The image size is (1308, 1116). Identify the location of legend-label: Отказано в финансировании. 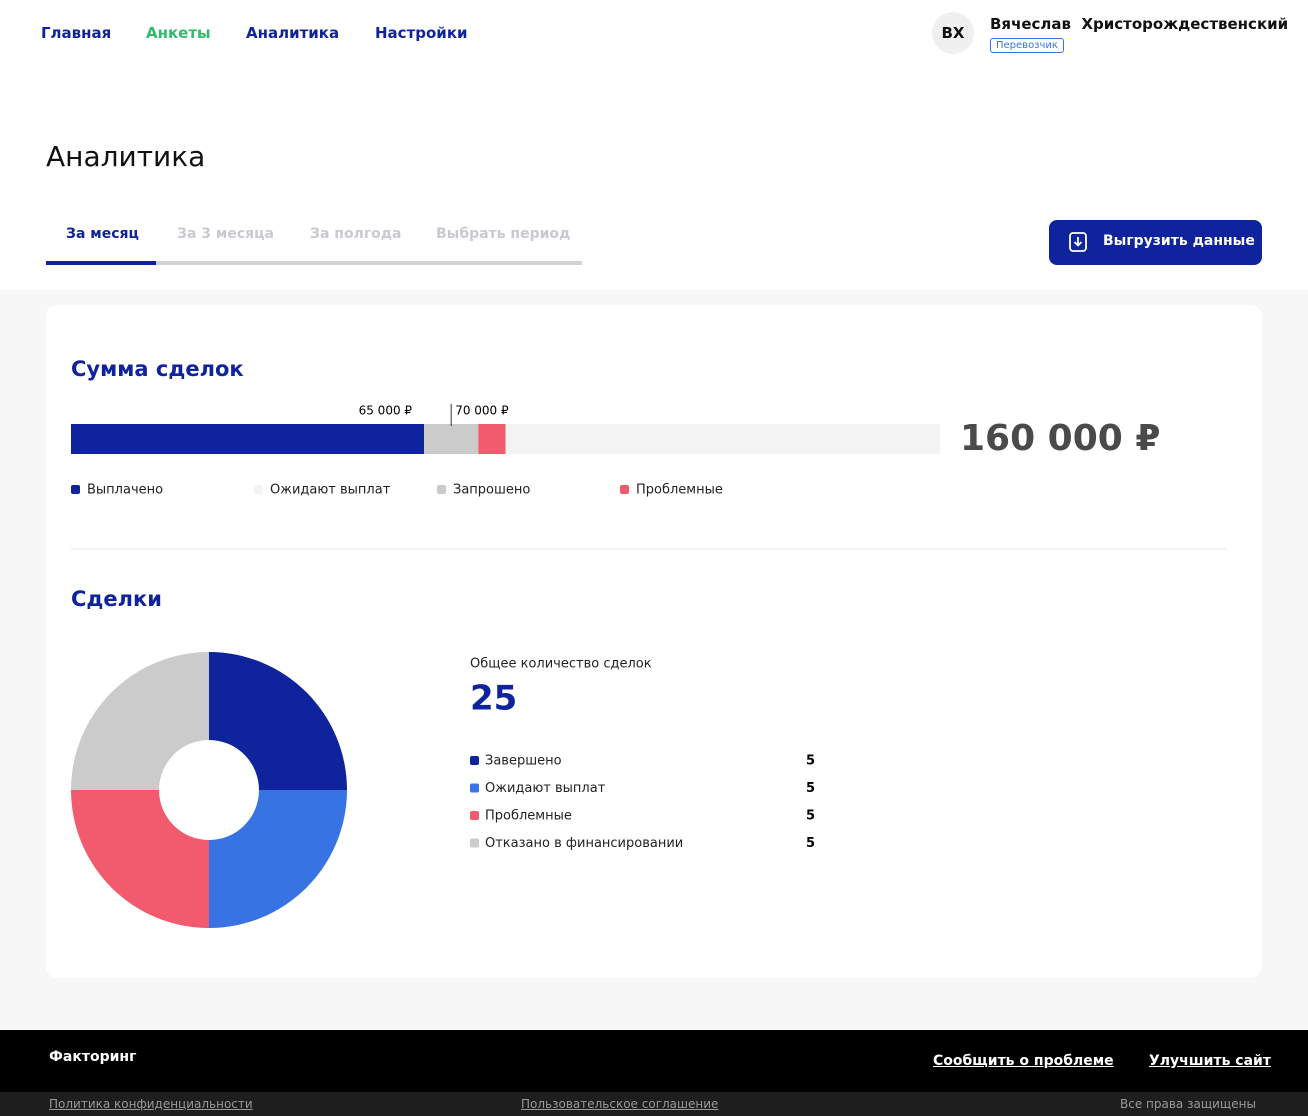
(584, 843).